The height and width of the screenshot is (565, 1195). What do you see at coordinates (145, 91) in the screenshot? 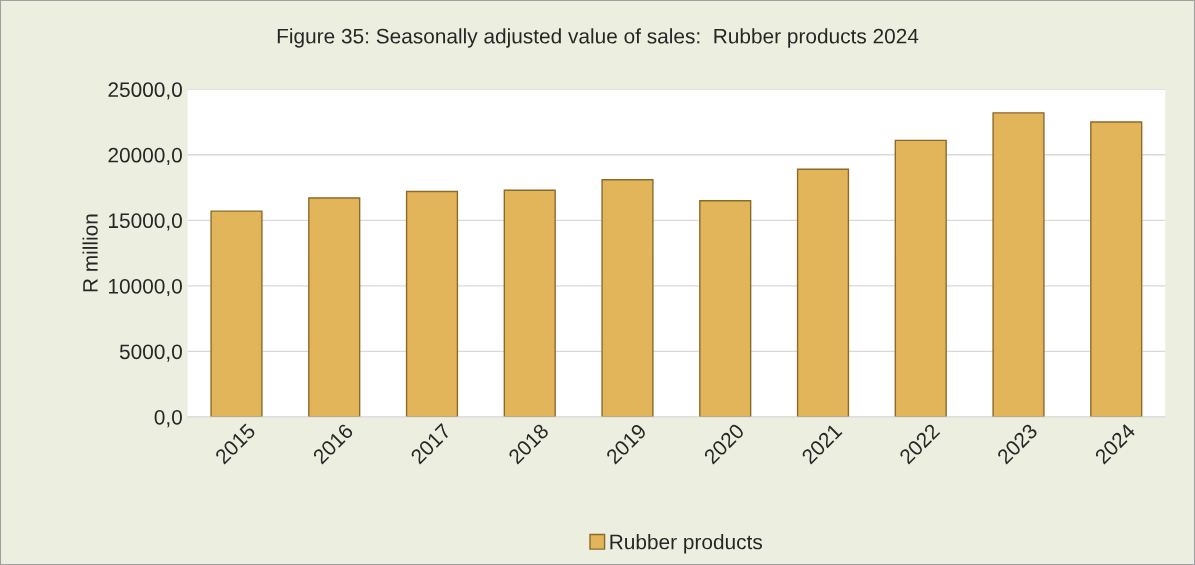
I see `y-tick-label: 25000,0` at bounding box center [145, 91].